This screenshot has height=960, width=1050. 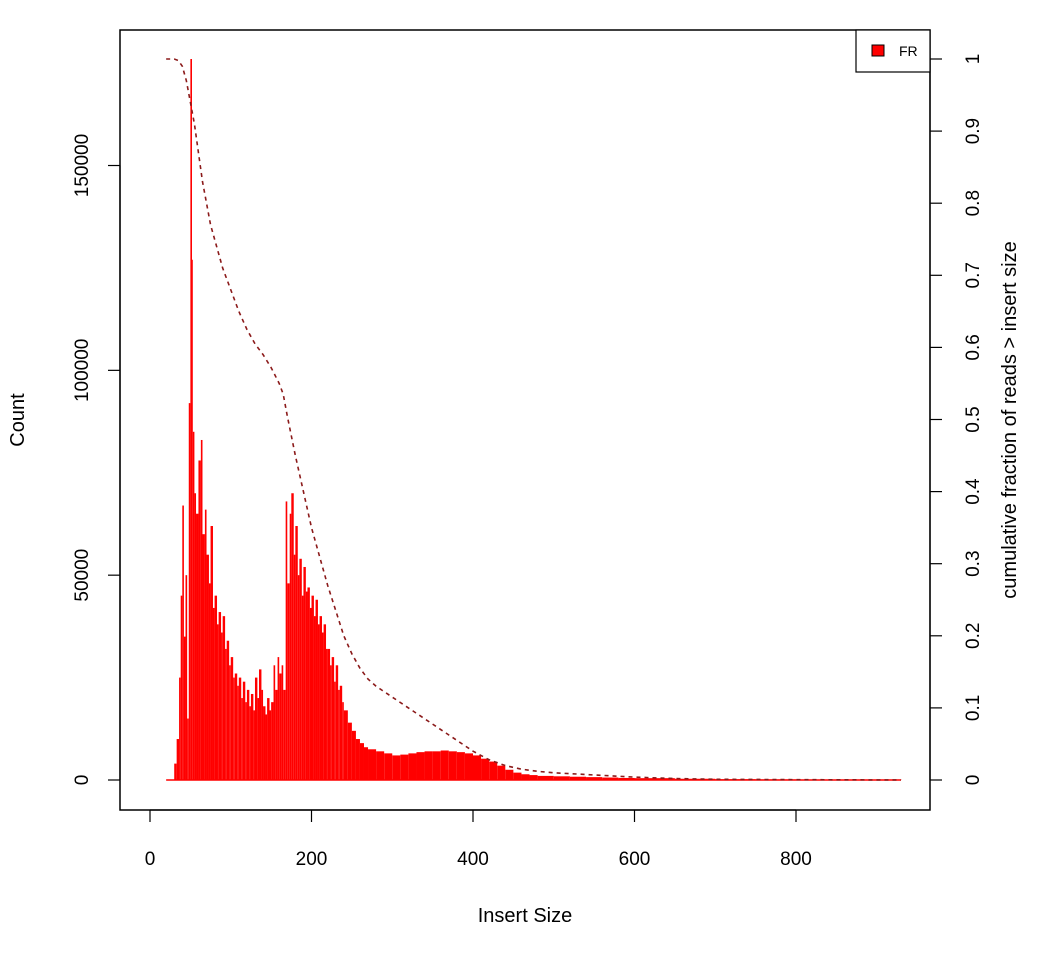 I want to click on legend-label-fr: FR, so click(x=908, y=51).